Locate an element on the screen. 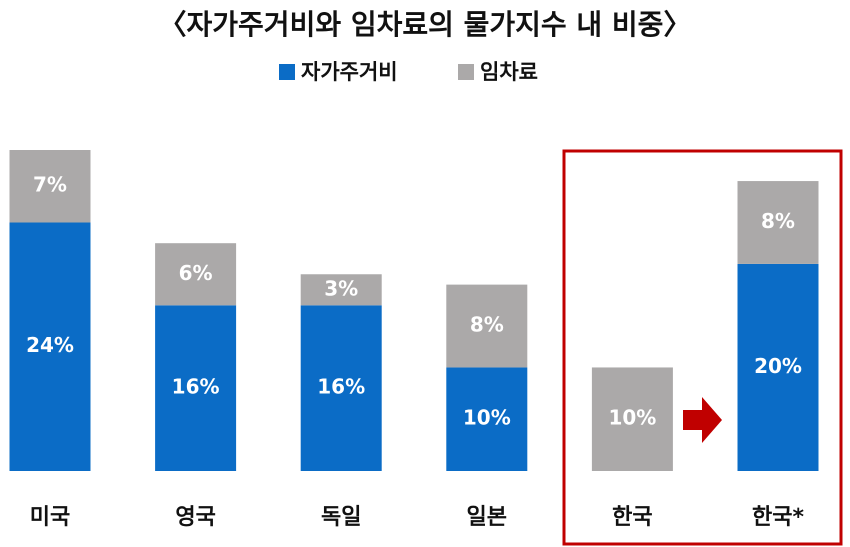 The height and width of the screenshot is (547, 850). x-tick-label: 한국* is located at coordinates (778, 517).